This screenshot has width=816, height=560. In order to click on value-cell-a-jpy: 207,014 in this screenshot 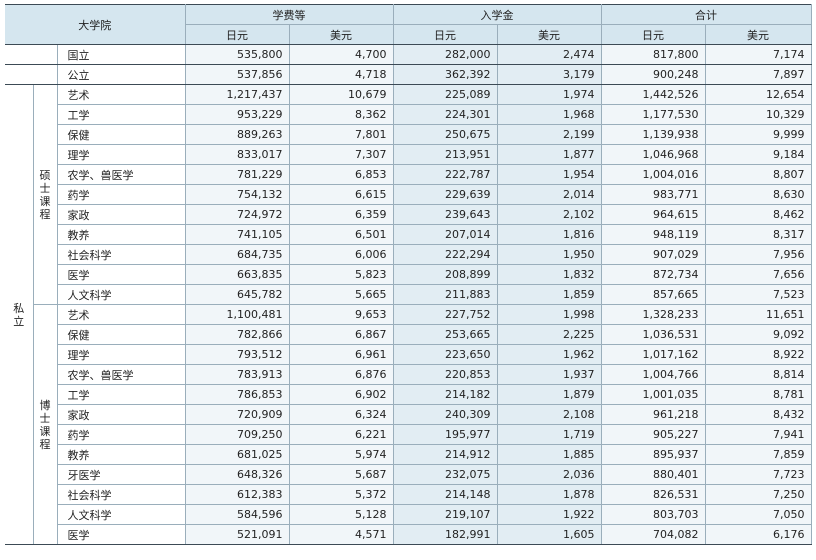, I will do `click(445, 234)`.